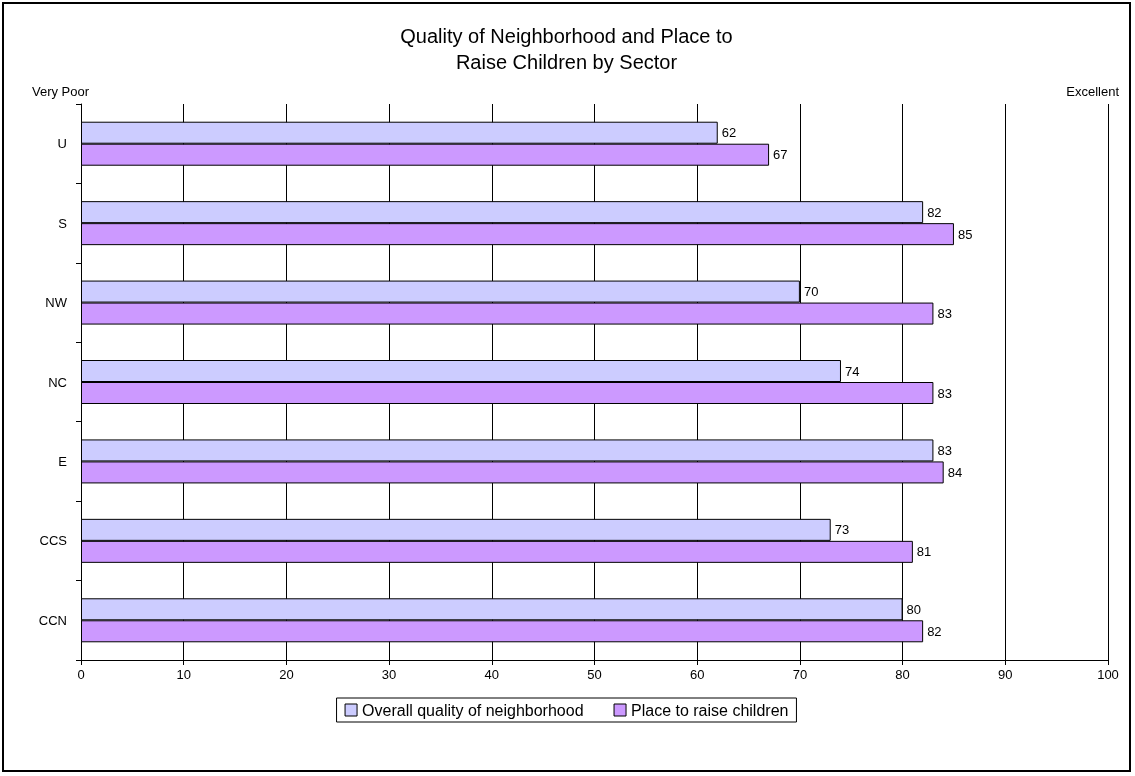  What do you see at coordinates (57, 382) in the screenshot?
I see `y-tick-label: NC` at bounding box center [57, 382].